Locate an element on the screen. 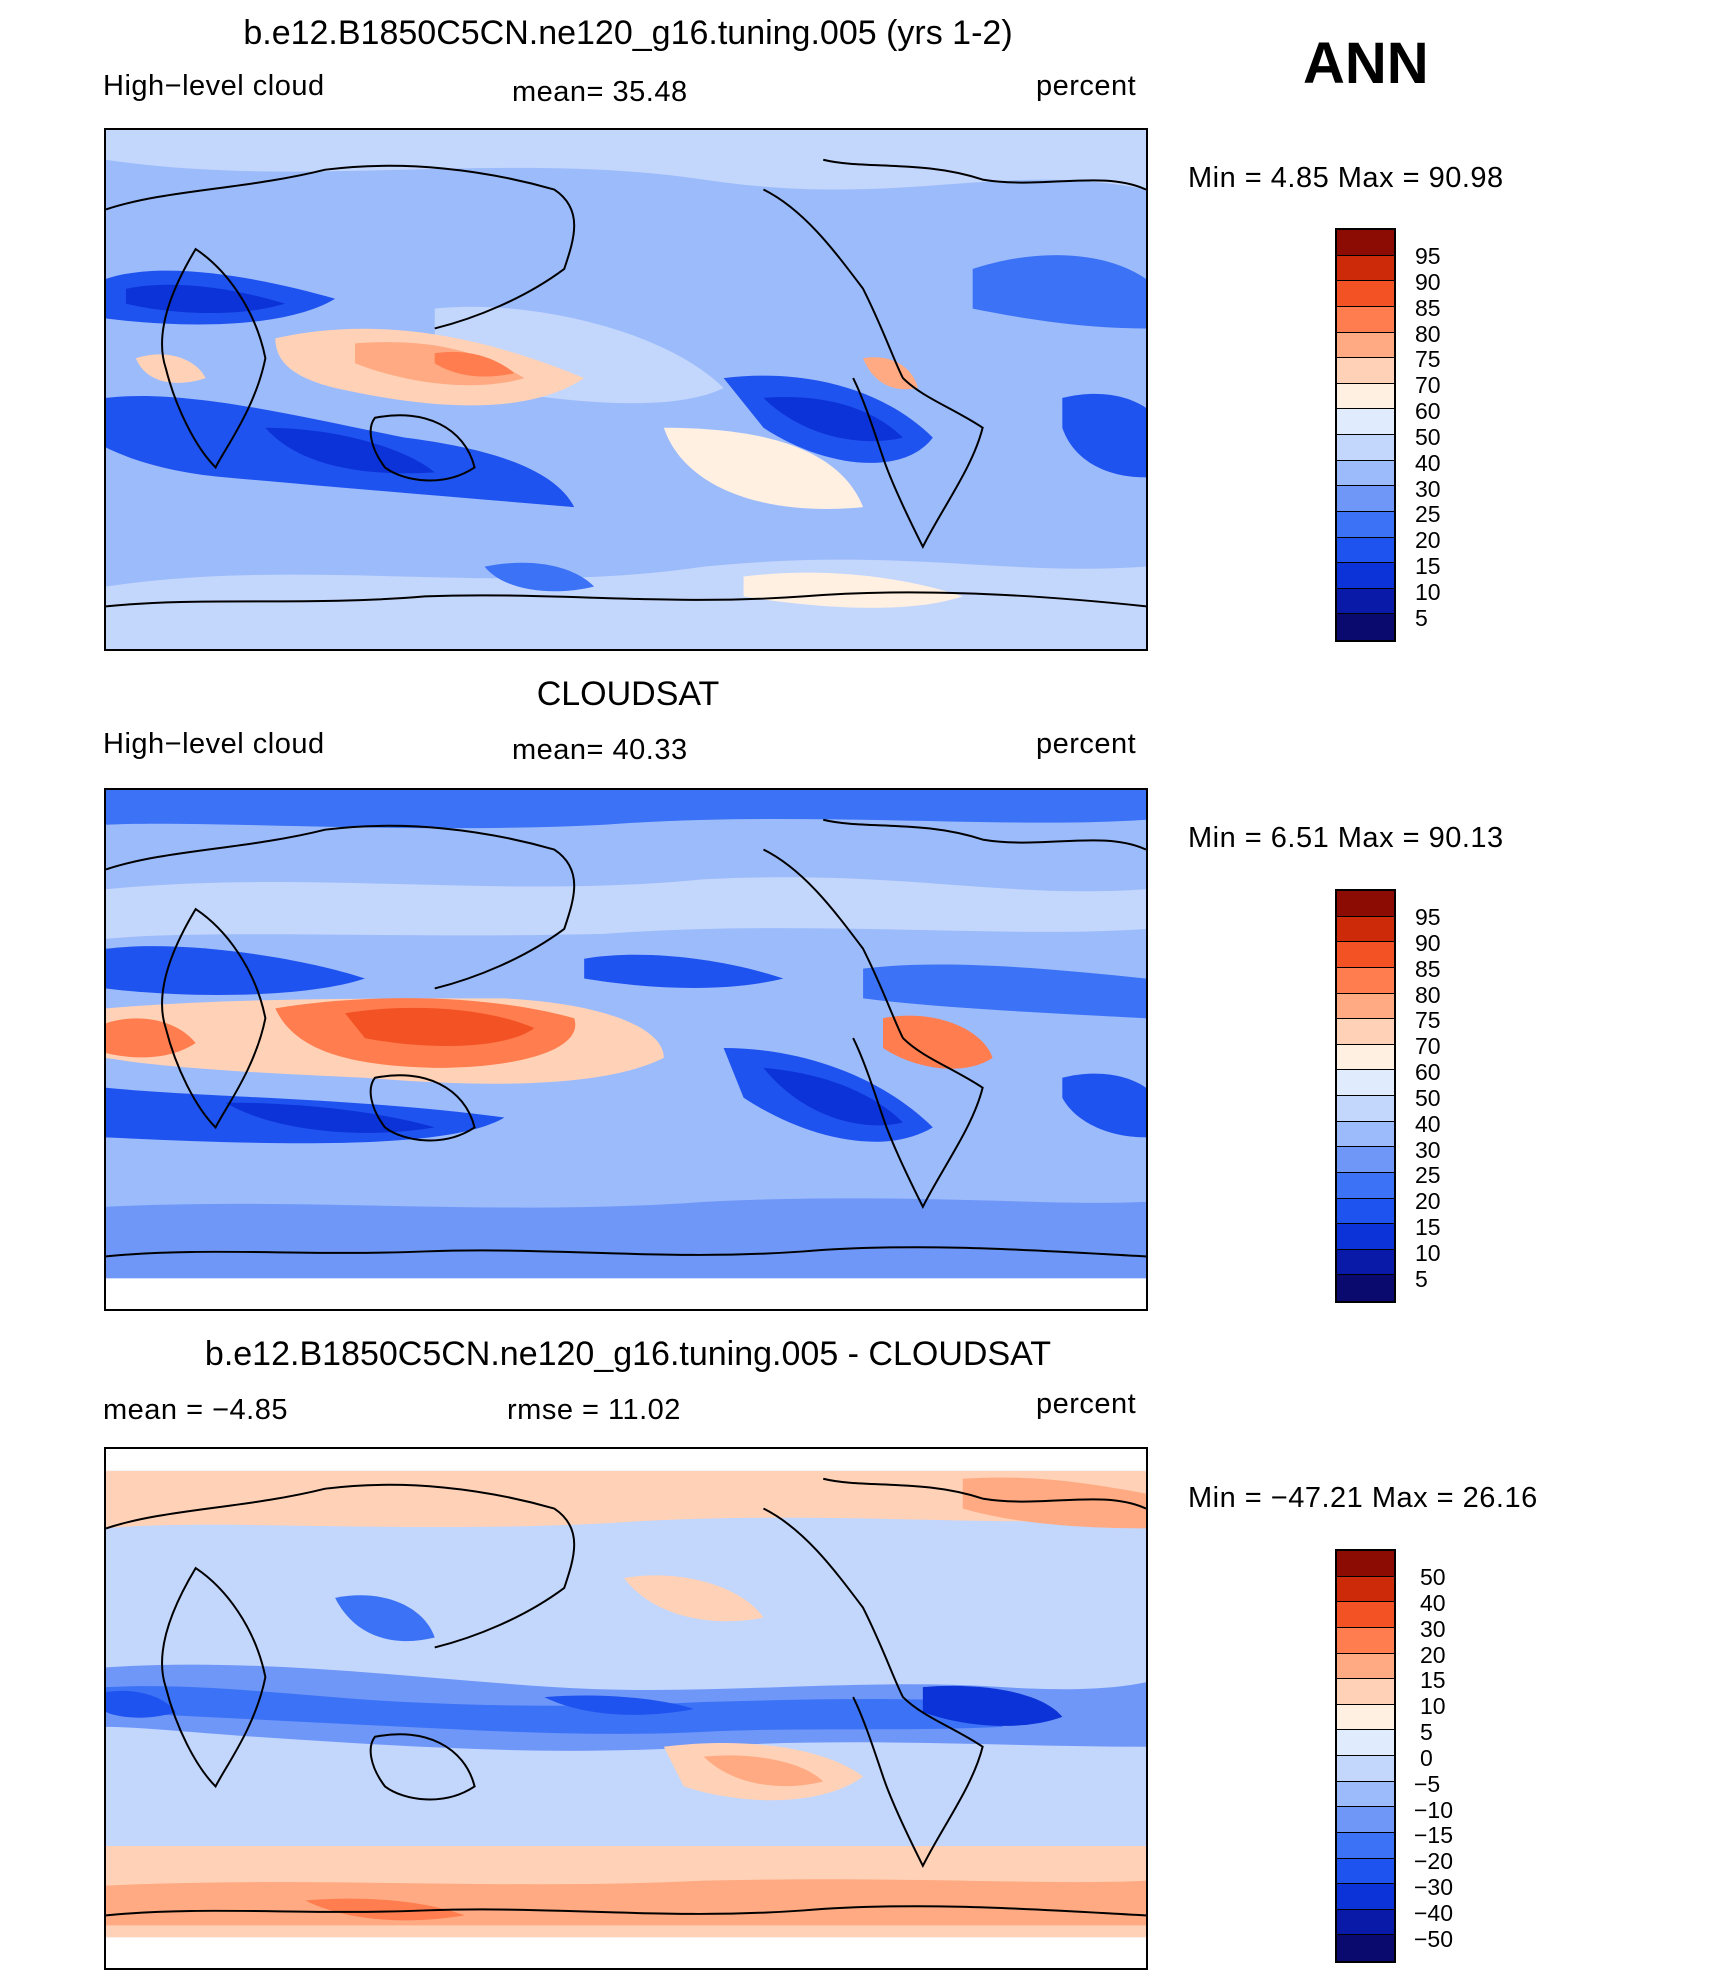 The image size is (1710, 1970). panel-3-colorbar-tick: −30 is located at coordinates (1434, 1887).